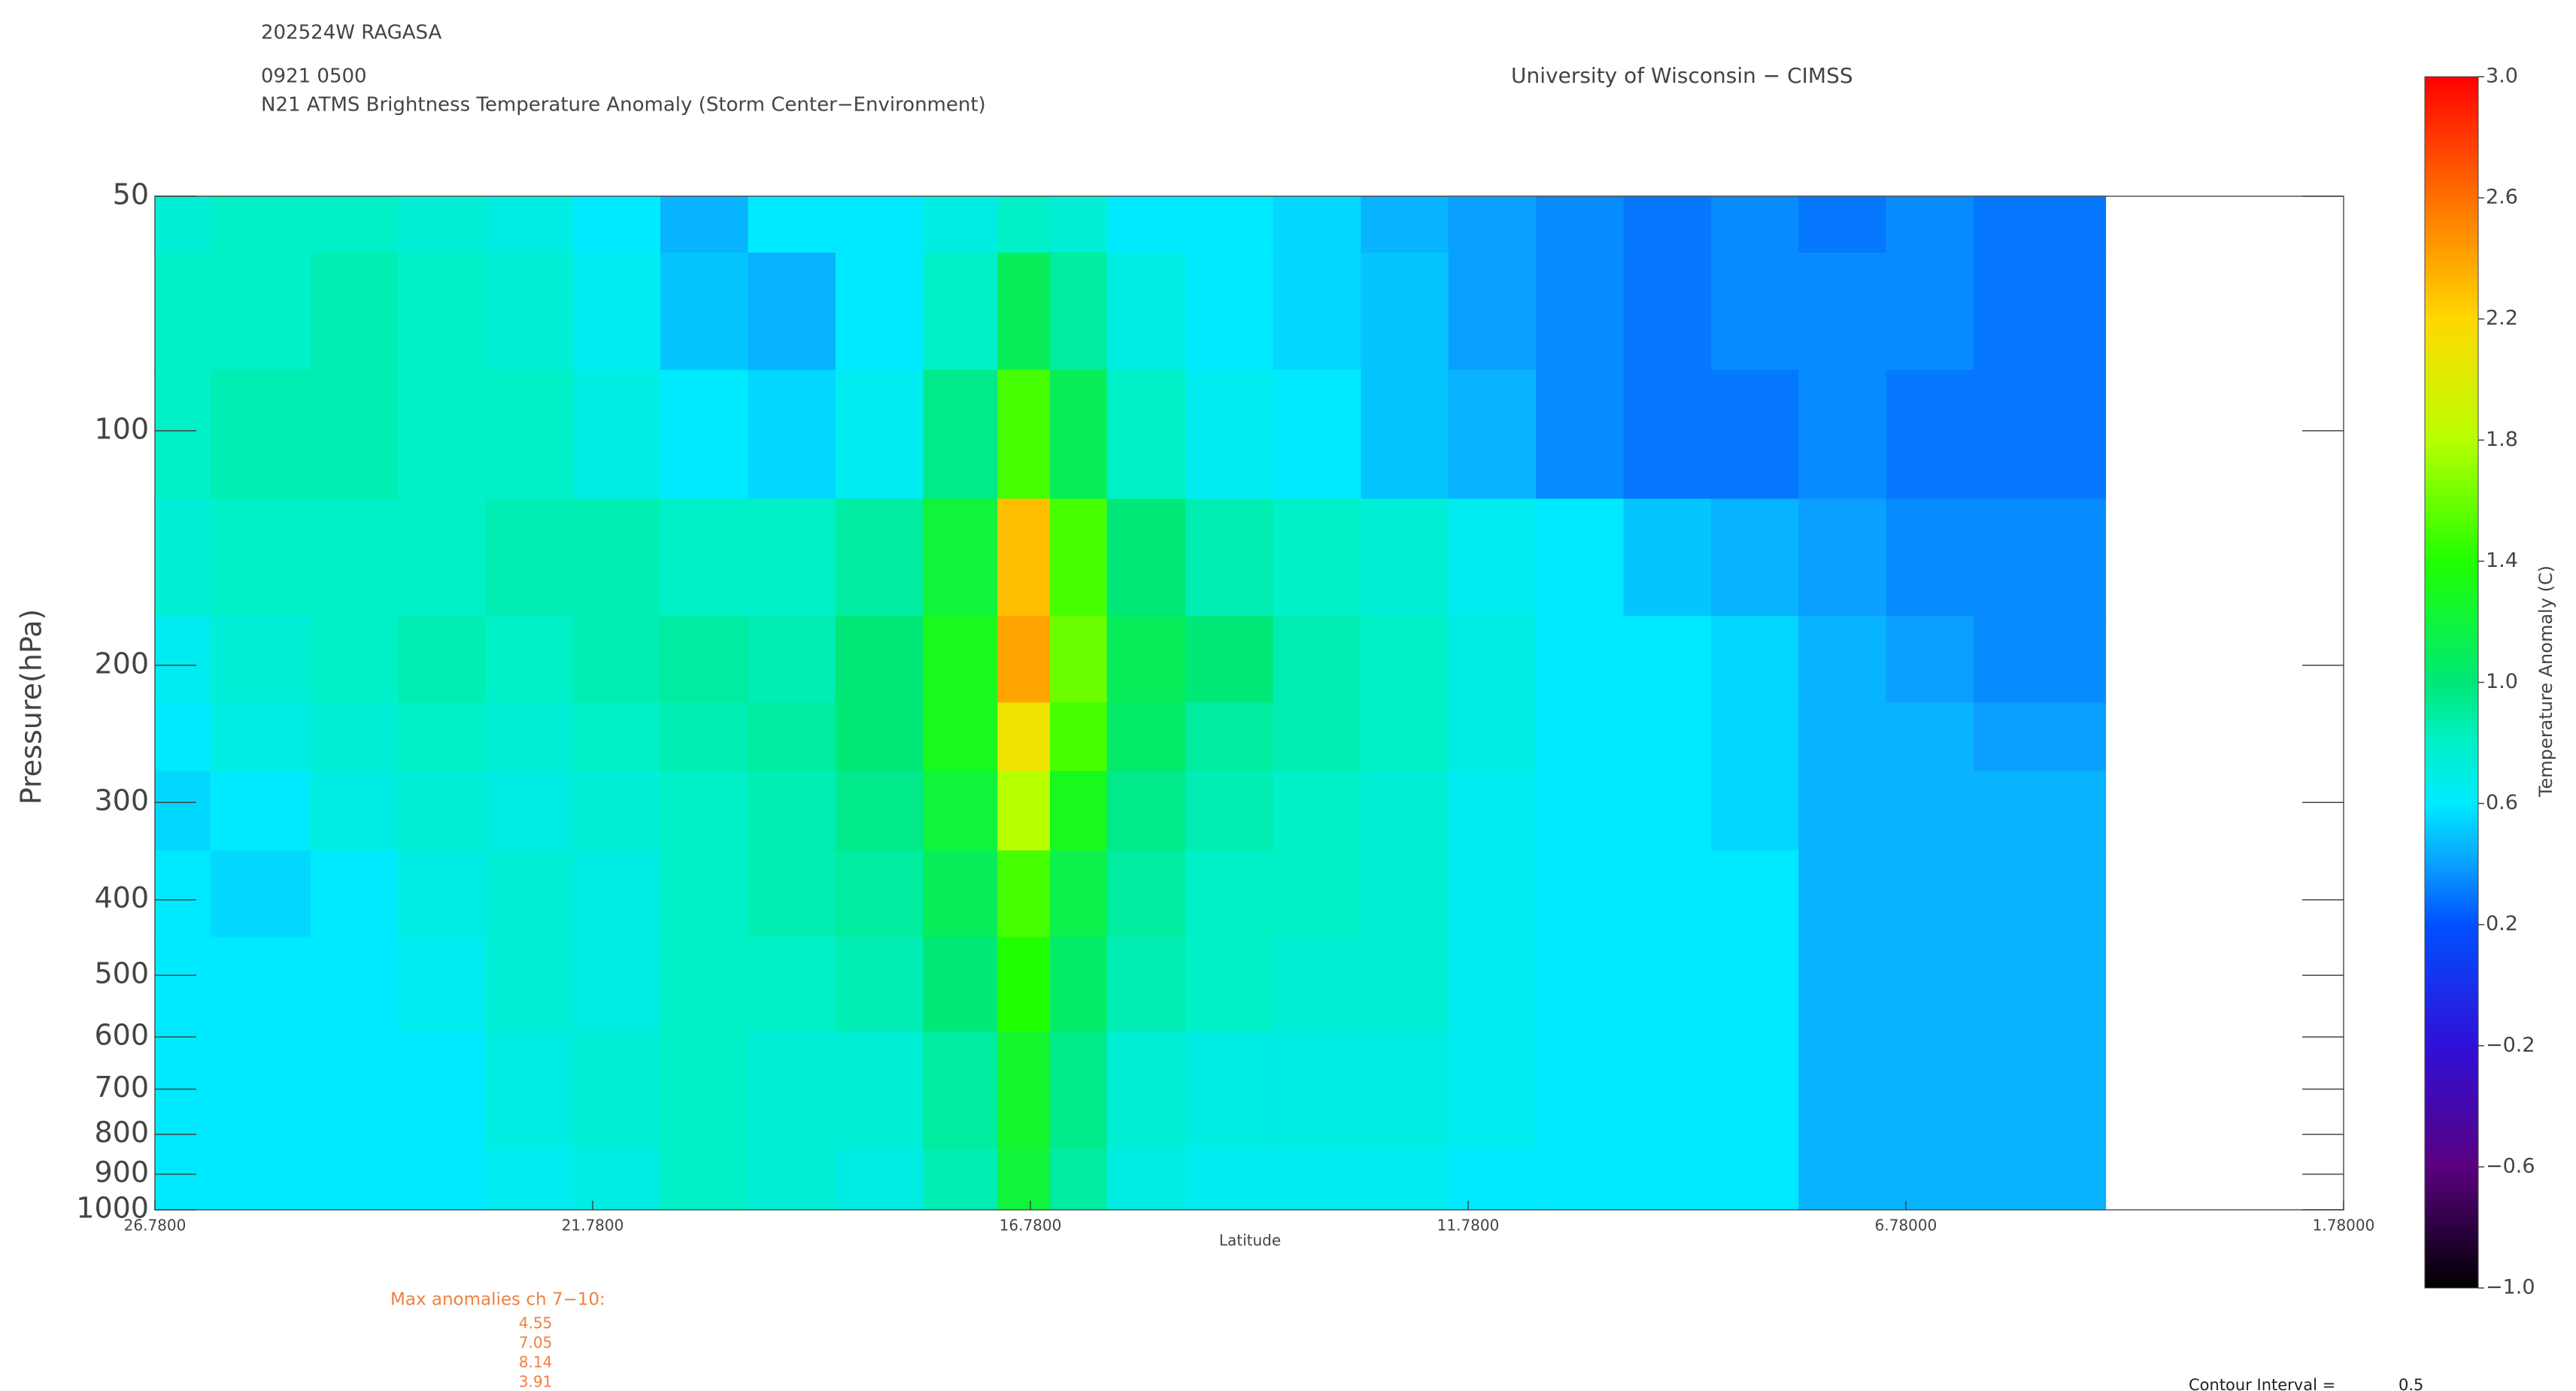  I want to click on y-tick-label: 600, so click(121, 1035).